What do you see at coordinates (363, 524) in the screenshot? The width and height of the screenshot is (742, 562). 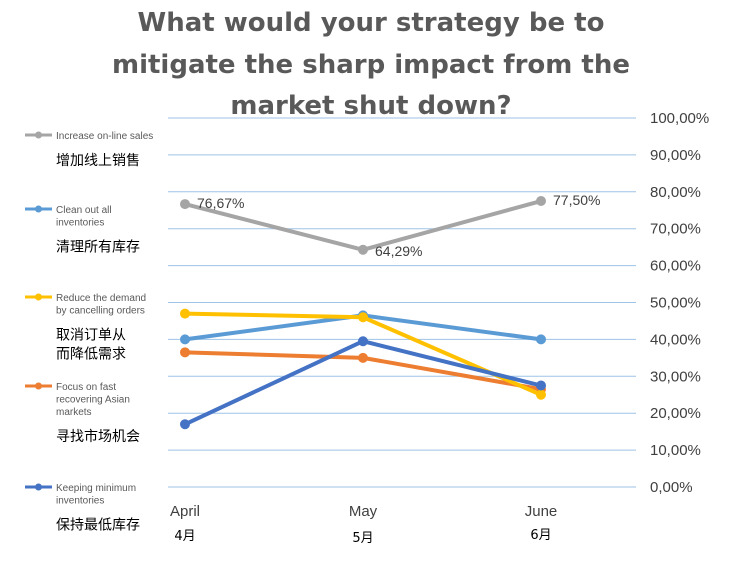 I see `x-axis-tick-labels: April 4月 May 5月 June 6月` at bounding box center [363, 524].